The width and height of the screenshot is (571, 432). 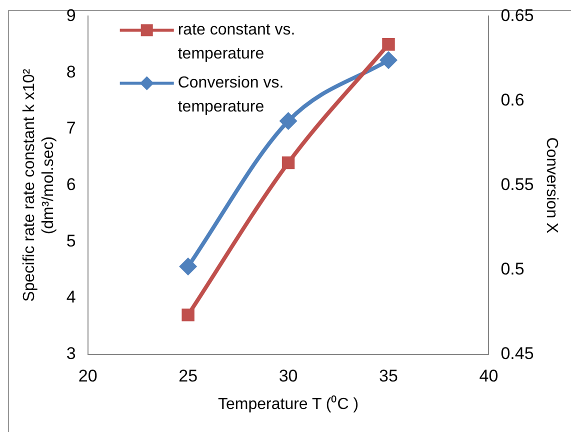 What do you see at coordinates (88, 376) in the screenshot?
I see `x-tick-label: 20` at bounding box center [88, 376].